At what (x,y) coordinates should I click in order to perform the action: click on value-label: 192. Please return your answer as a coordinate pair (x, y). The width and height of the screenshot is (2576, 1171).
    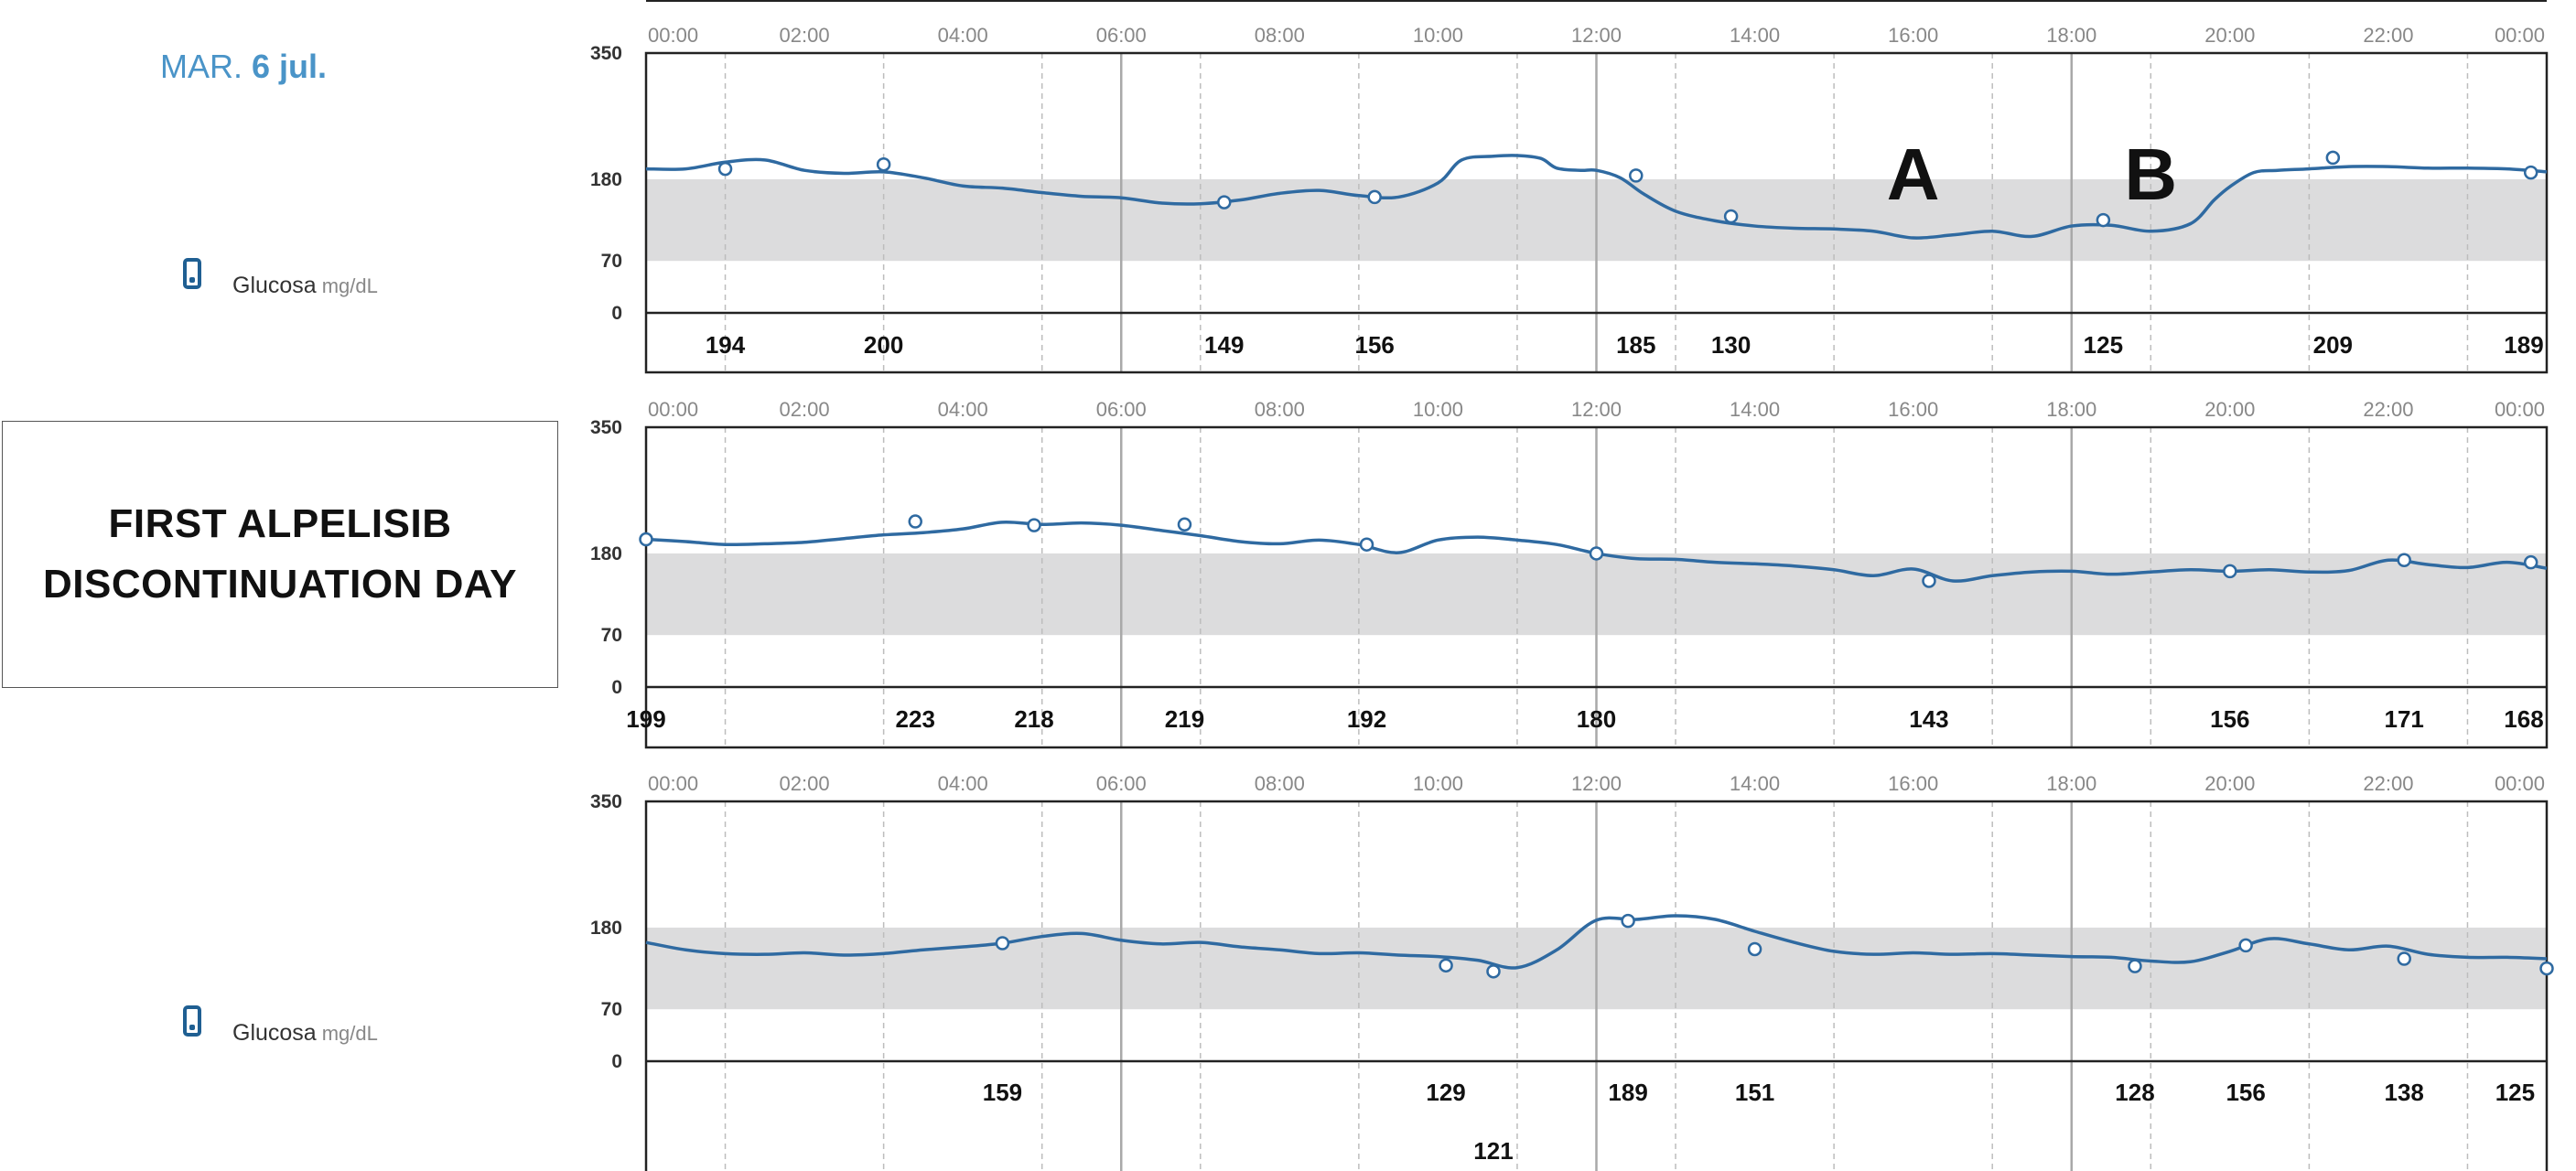
    Looking at the image, I should click on (1366, 719).